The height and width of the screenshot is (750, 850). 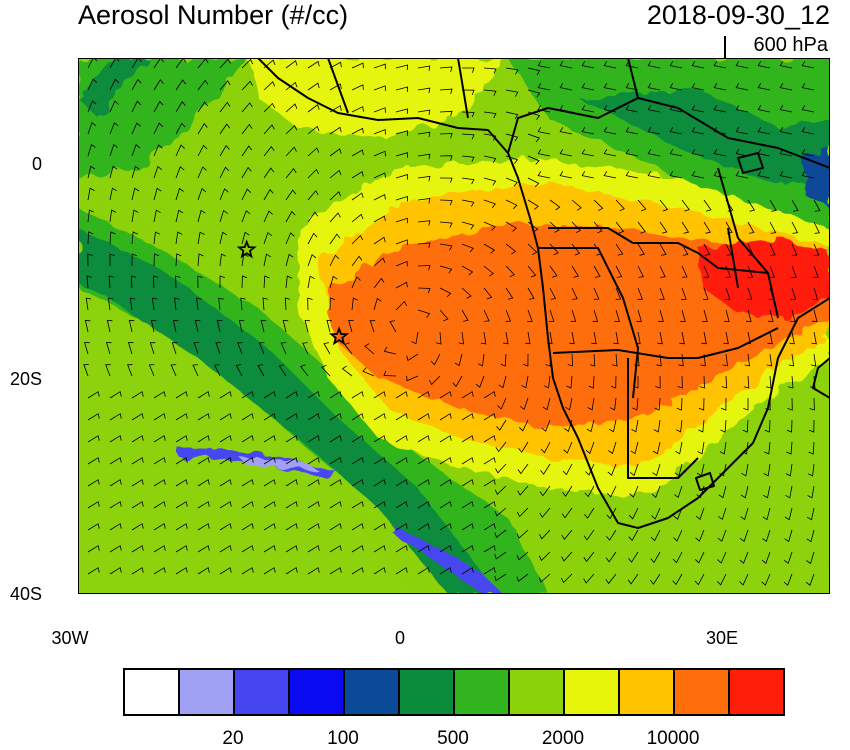 What do you see at coordinates (738, 15) in the screenshot?
I see `datetime-label: 2018-09-30_12` at bounding box center [738, 15].